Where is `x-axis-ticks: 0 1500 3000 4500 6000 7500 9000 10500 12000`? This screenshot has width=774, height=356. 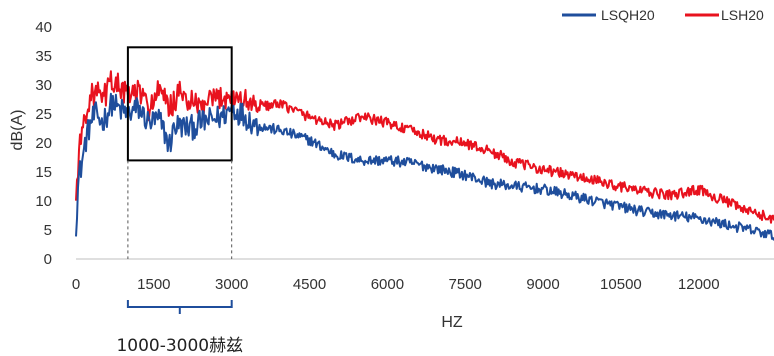
x-axis-ticks: 0 1500 3000 4500 6000 7500 9000 10500 12000 is located at coordinates (396, 284).